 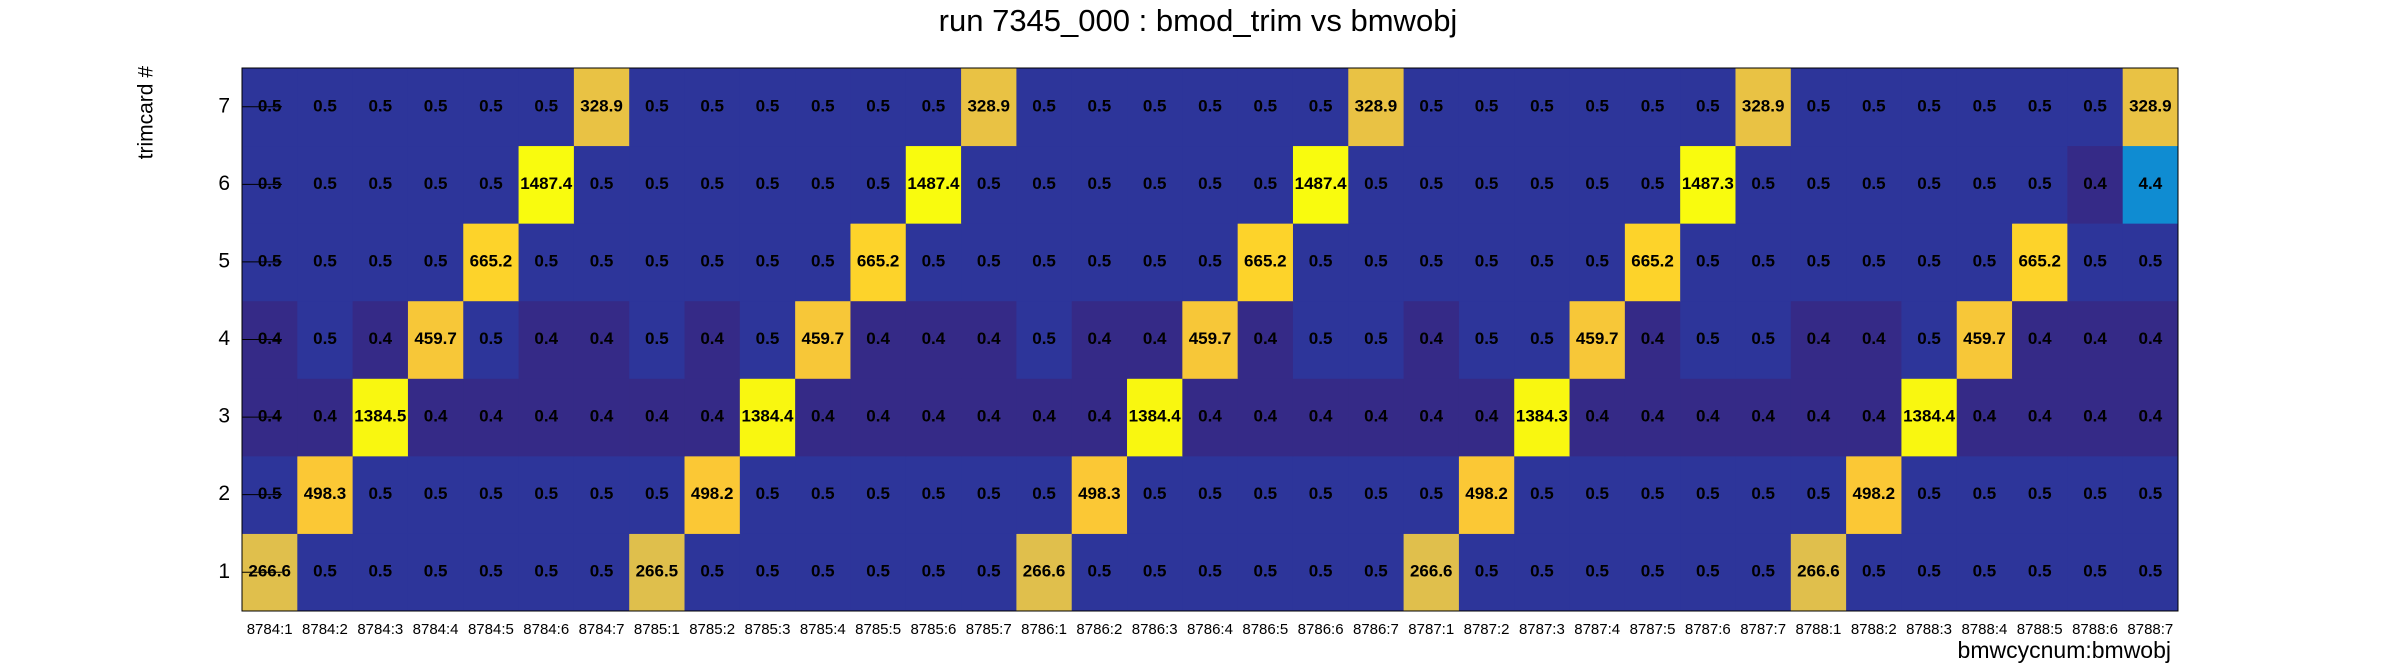 What do you see at coordinates (2064, 650) in the screenshot?
I see `x-axis-title: bmwcycnum:bmwobj` at bounding box center [2064, 650].